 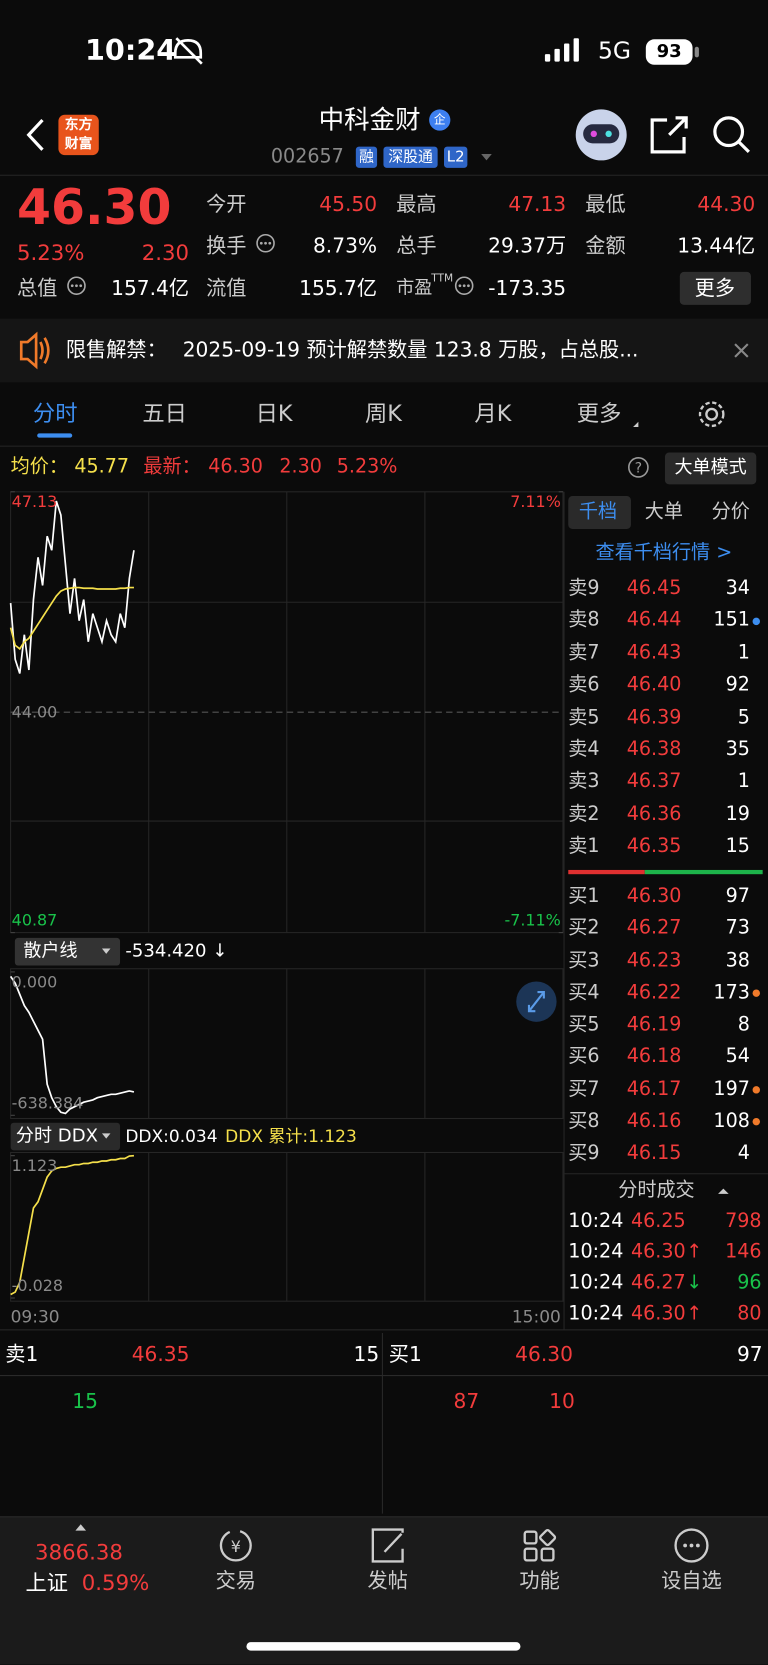 What do you see at coordinates (584, 960) in the screenshot?
I see `book-level: 买3` at bounding box center [584, 960].